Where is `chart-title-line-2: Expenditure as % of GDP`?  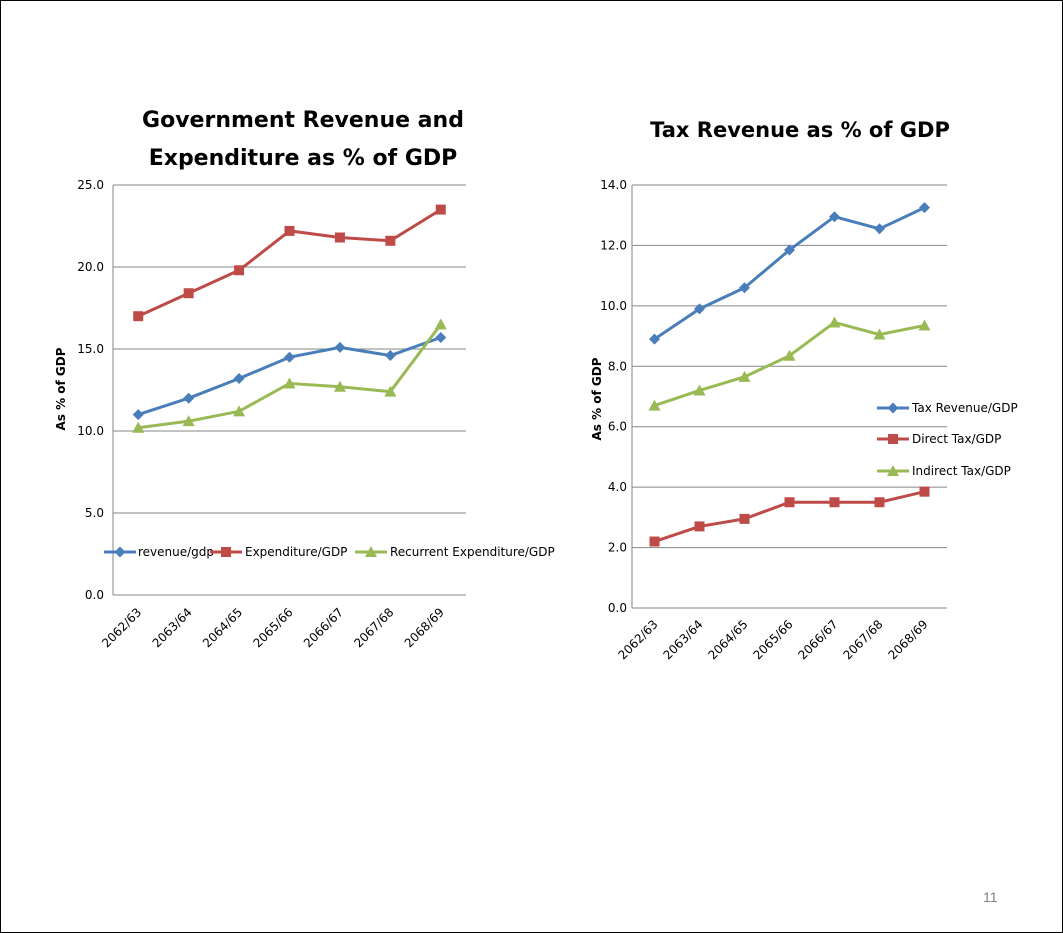 chart-title-line-2: Expenditure as % of GDP is located at coordinates (303, 158).